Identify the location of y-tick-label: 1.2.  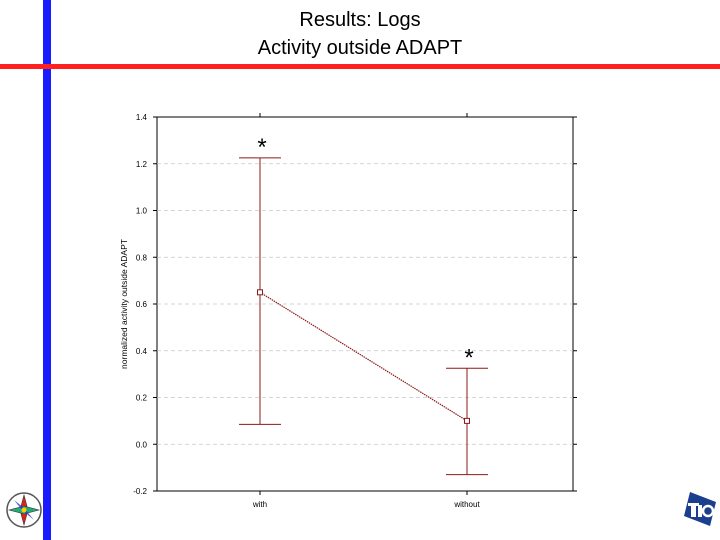
(142, 164).